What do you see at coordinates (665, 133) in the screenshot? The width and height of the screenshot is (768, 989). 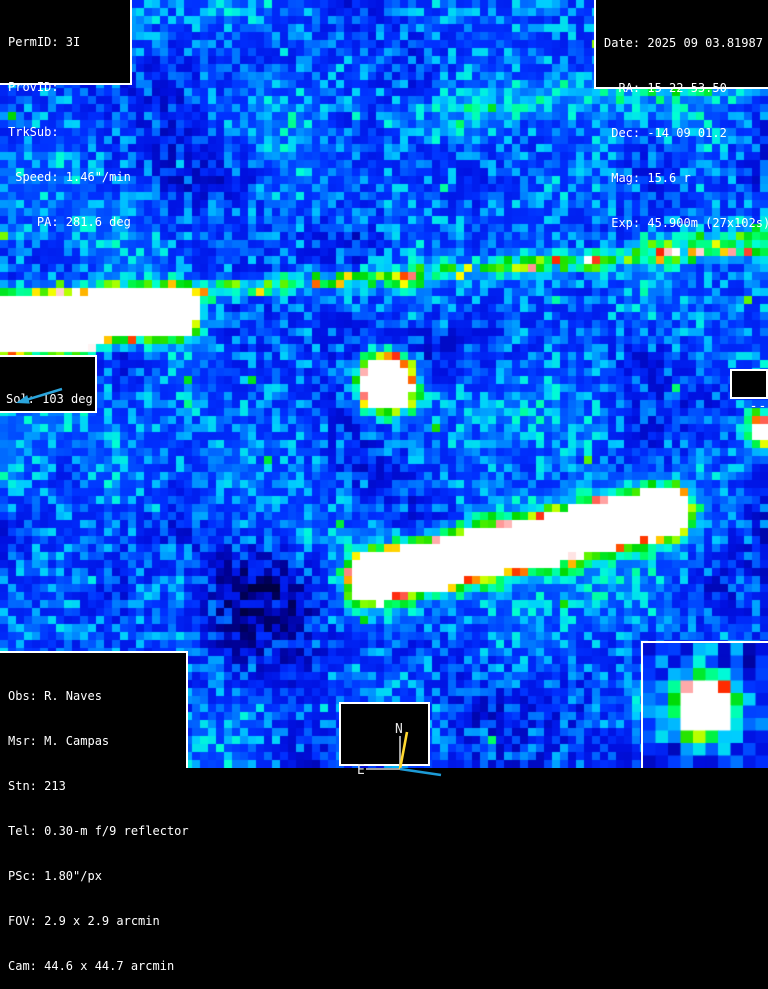 I see `dec-line: Dec: -14 09 01.2` at bounding box center [665, 133].